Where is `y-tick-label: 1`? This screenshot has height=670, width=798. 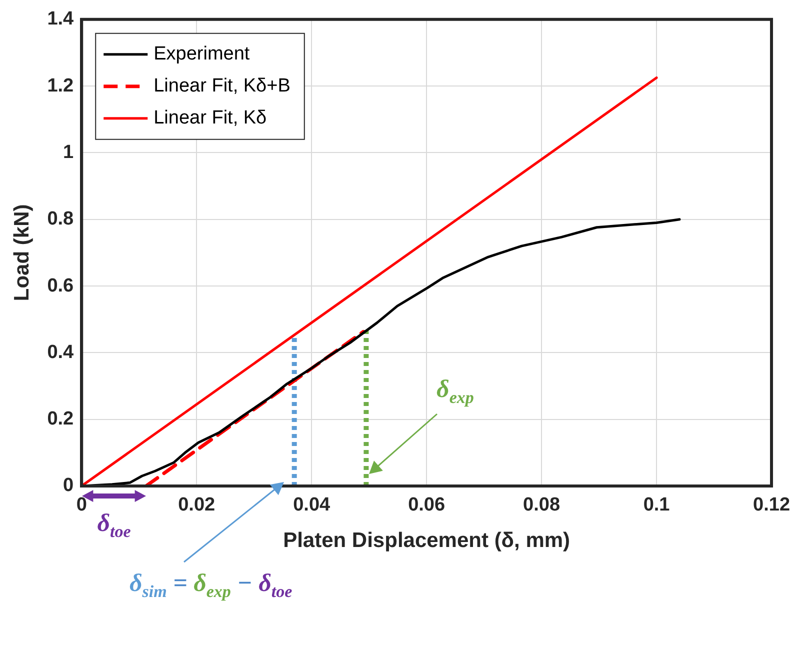 y-tick-label: 1 is located at coordinates (68, 152).